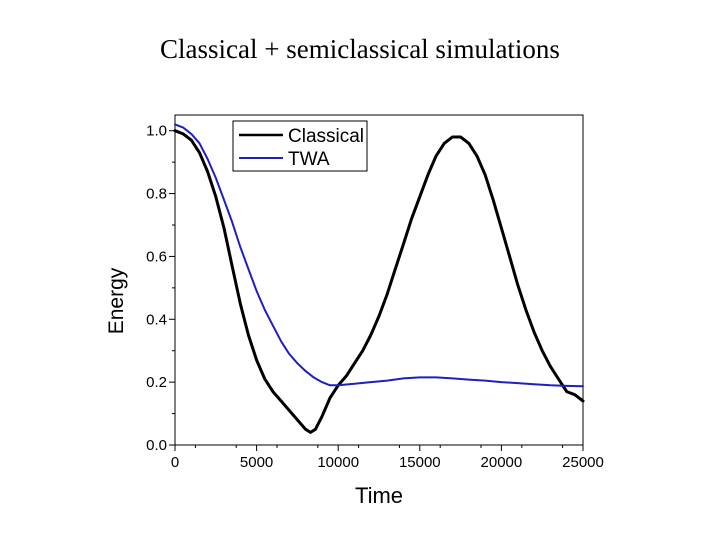 The width and height of the screenshot is (720, 540). What do you see at coordinates (338, 462) in the screenshot?
I see `x-tick-label: 10000` at bounding box center [338, 462].